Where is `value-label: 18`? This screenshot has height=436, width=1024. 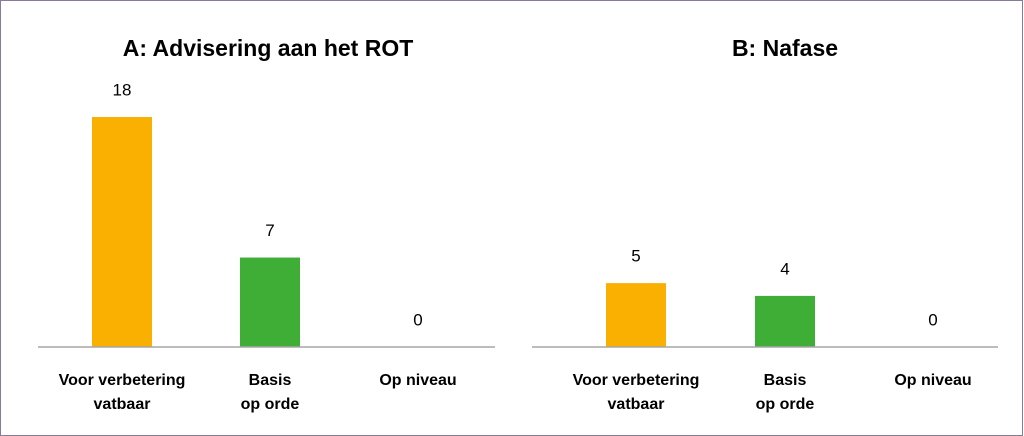 value-label: 18 is located at coordinates (122, 89).